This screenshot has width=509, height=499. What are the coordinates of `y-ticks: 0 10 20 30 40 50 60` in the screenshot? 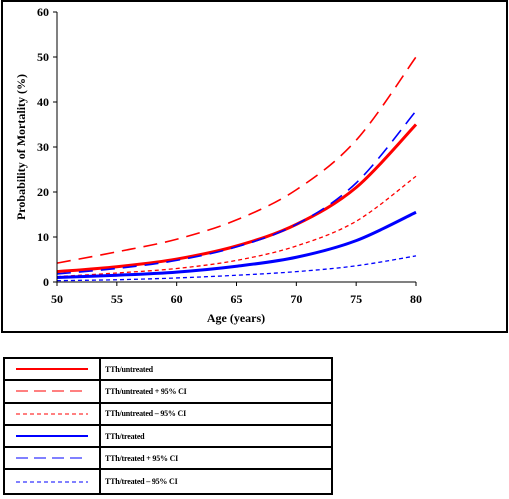 It's located at (47, 147).